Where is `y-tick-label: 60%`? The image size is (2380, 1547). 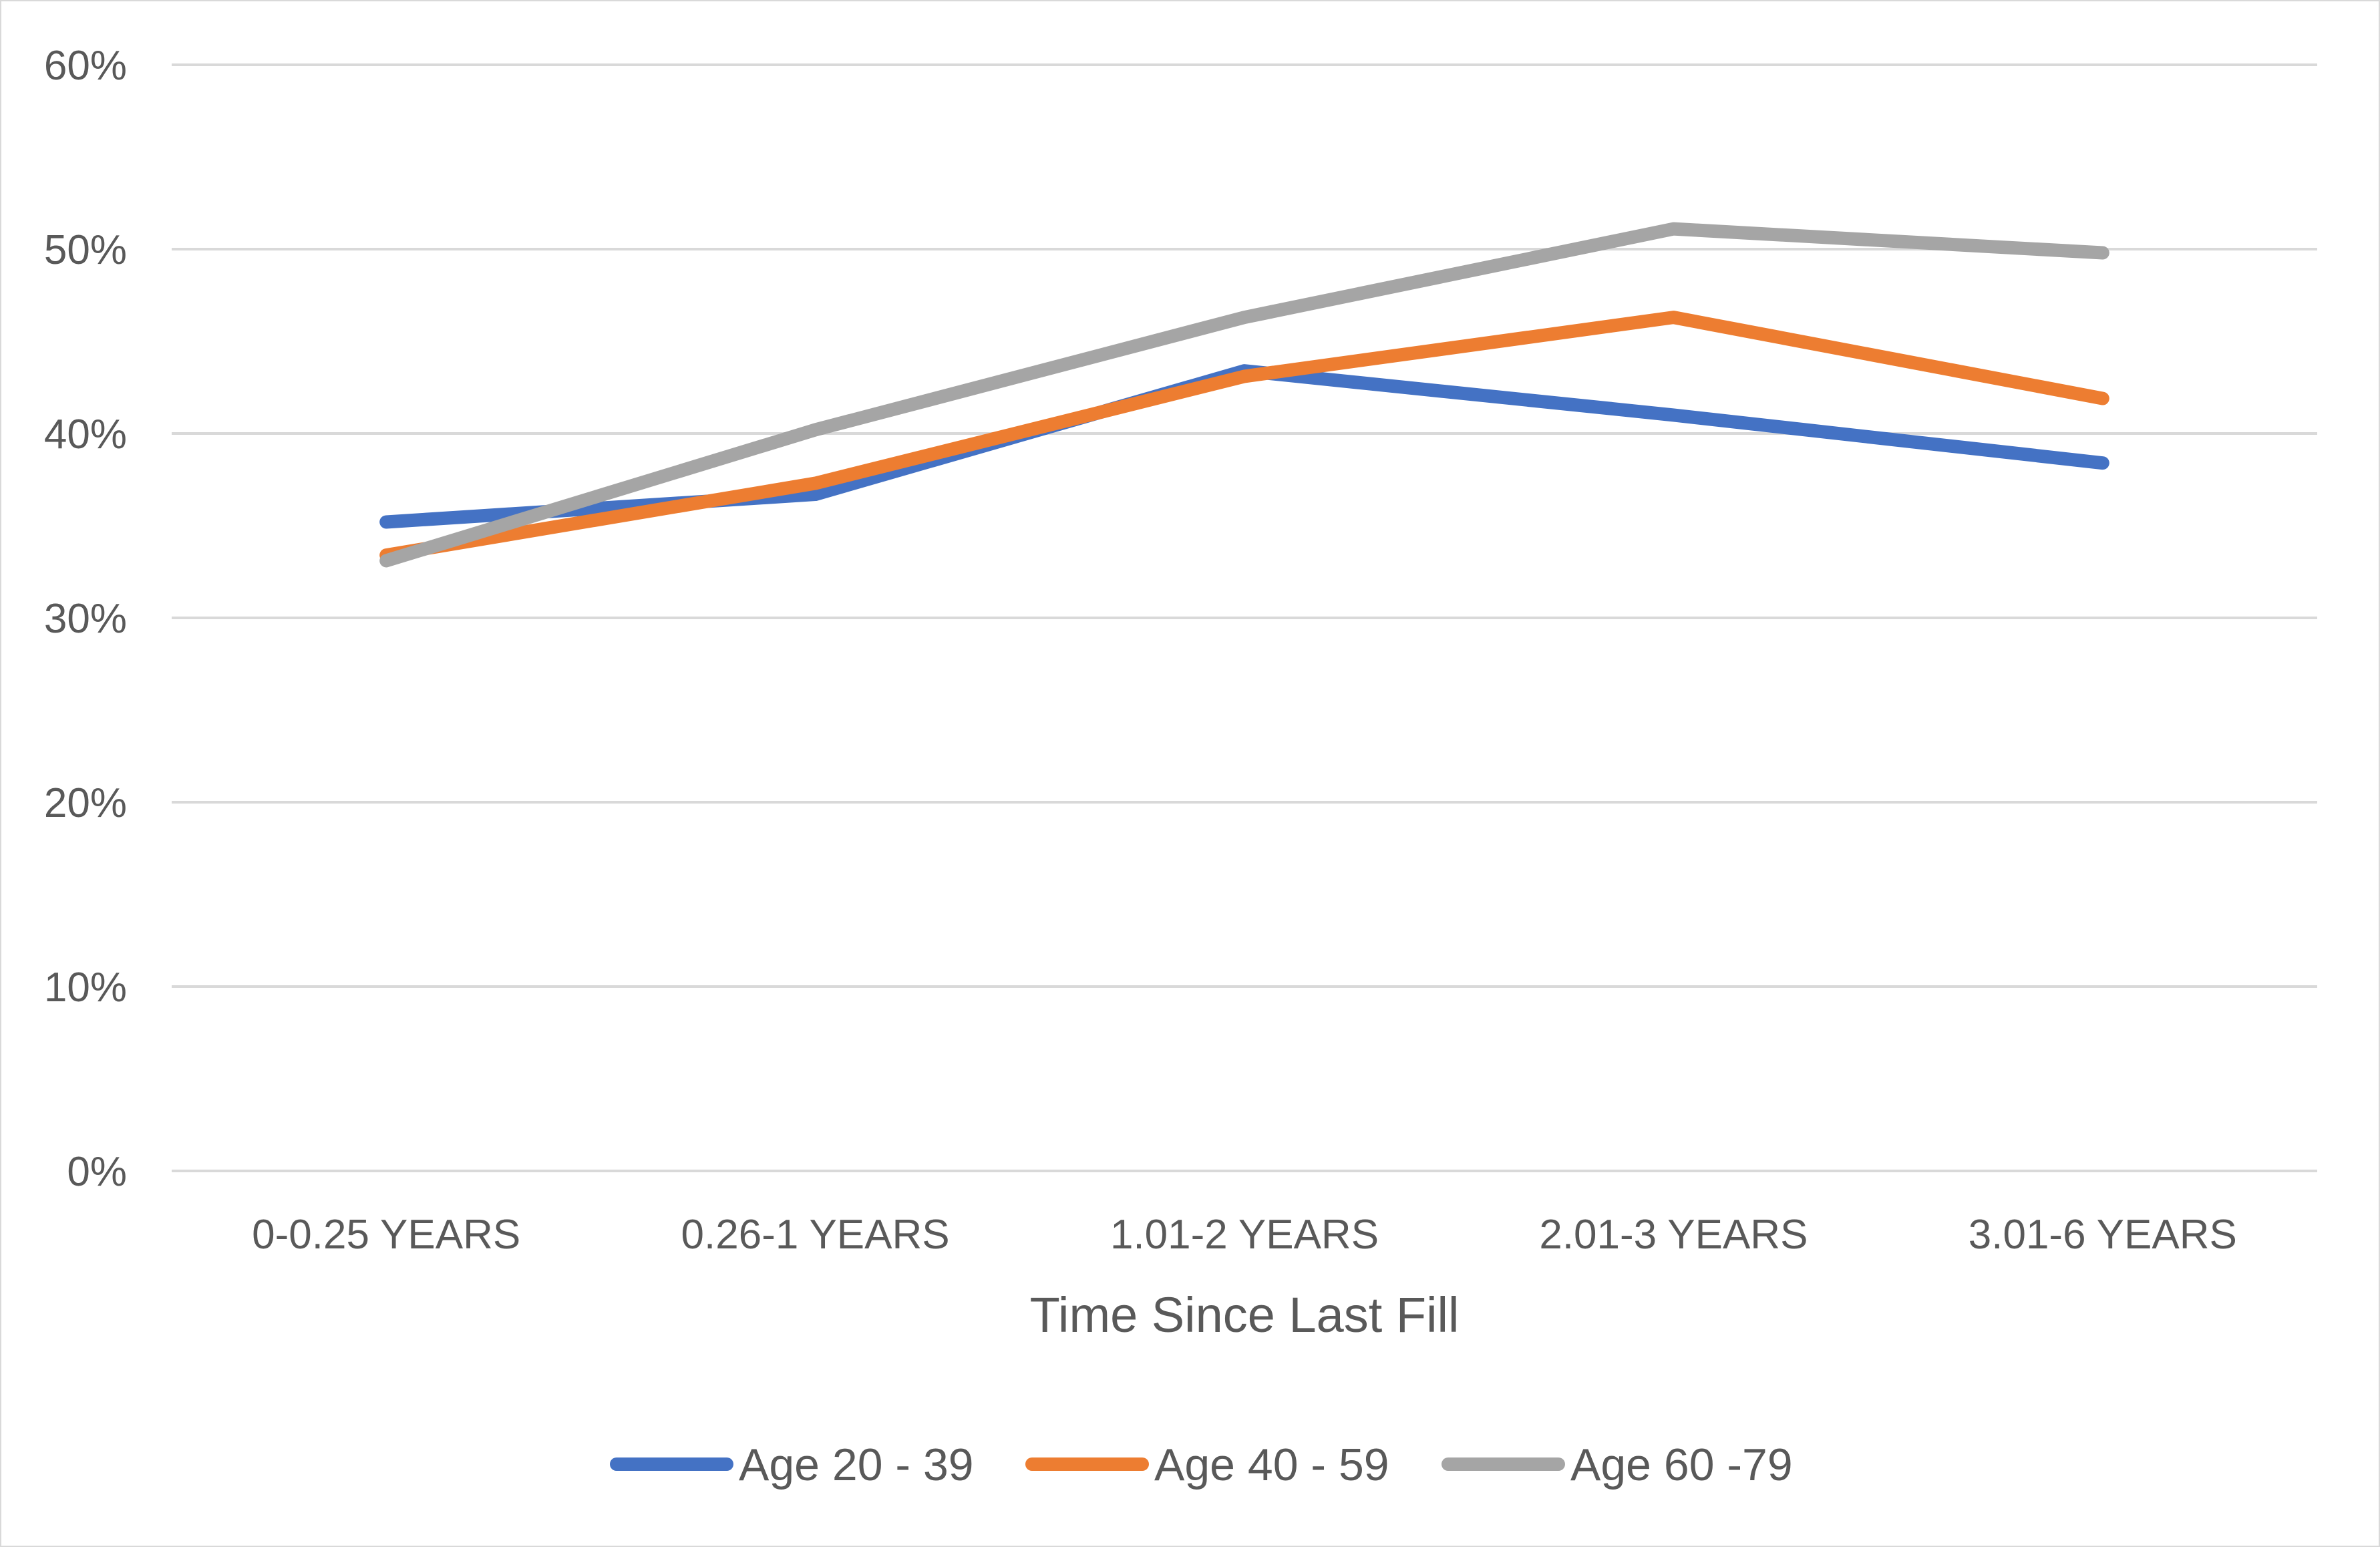 y-tick-label: 60% is located at coordinates (85, 66).